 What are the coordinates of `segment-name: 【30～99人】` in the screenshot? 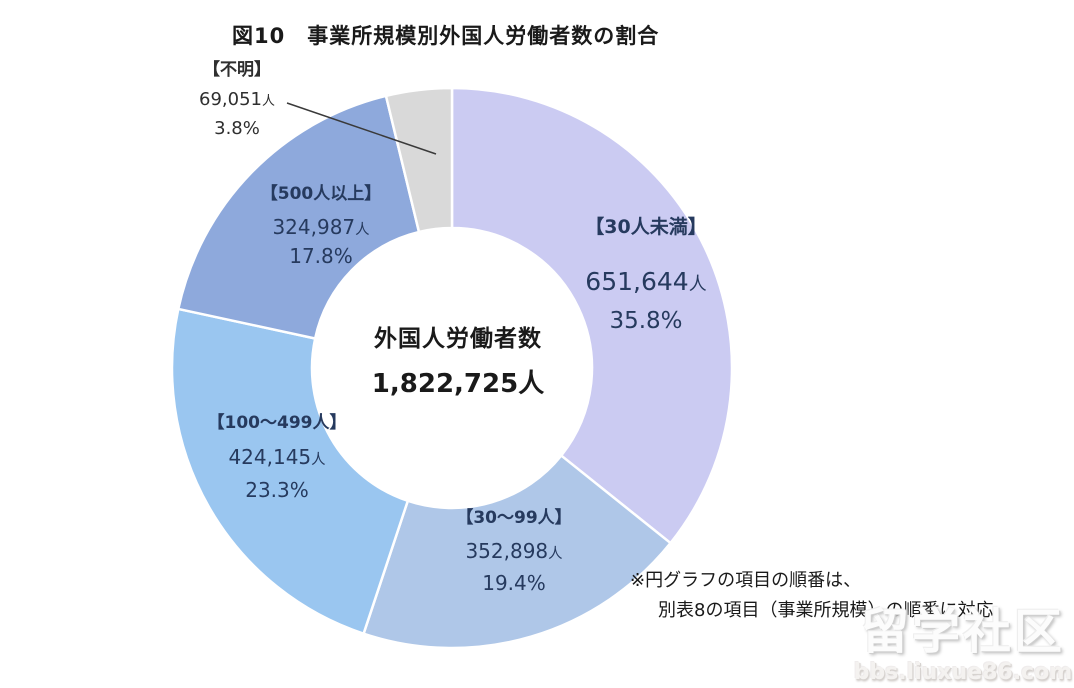 It's located at (514, 518).